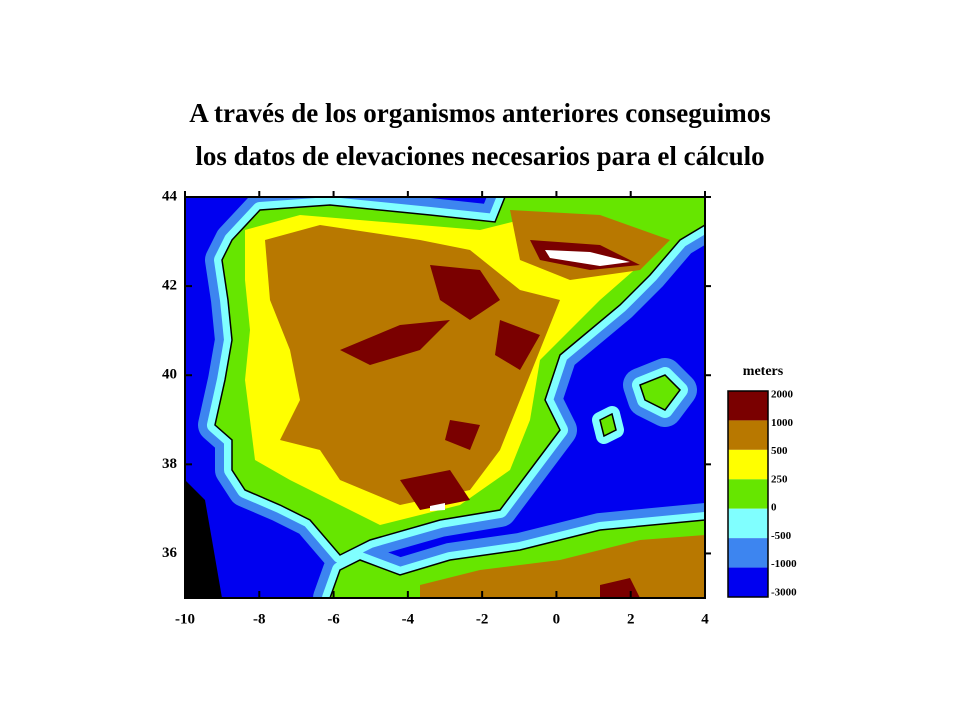 The height and width of the screenshot is (725, 960). I want to click on x-tick-label: -8, so click(259, 619).